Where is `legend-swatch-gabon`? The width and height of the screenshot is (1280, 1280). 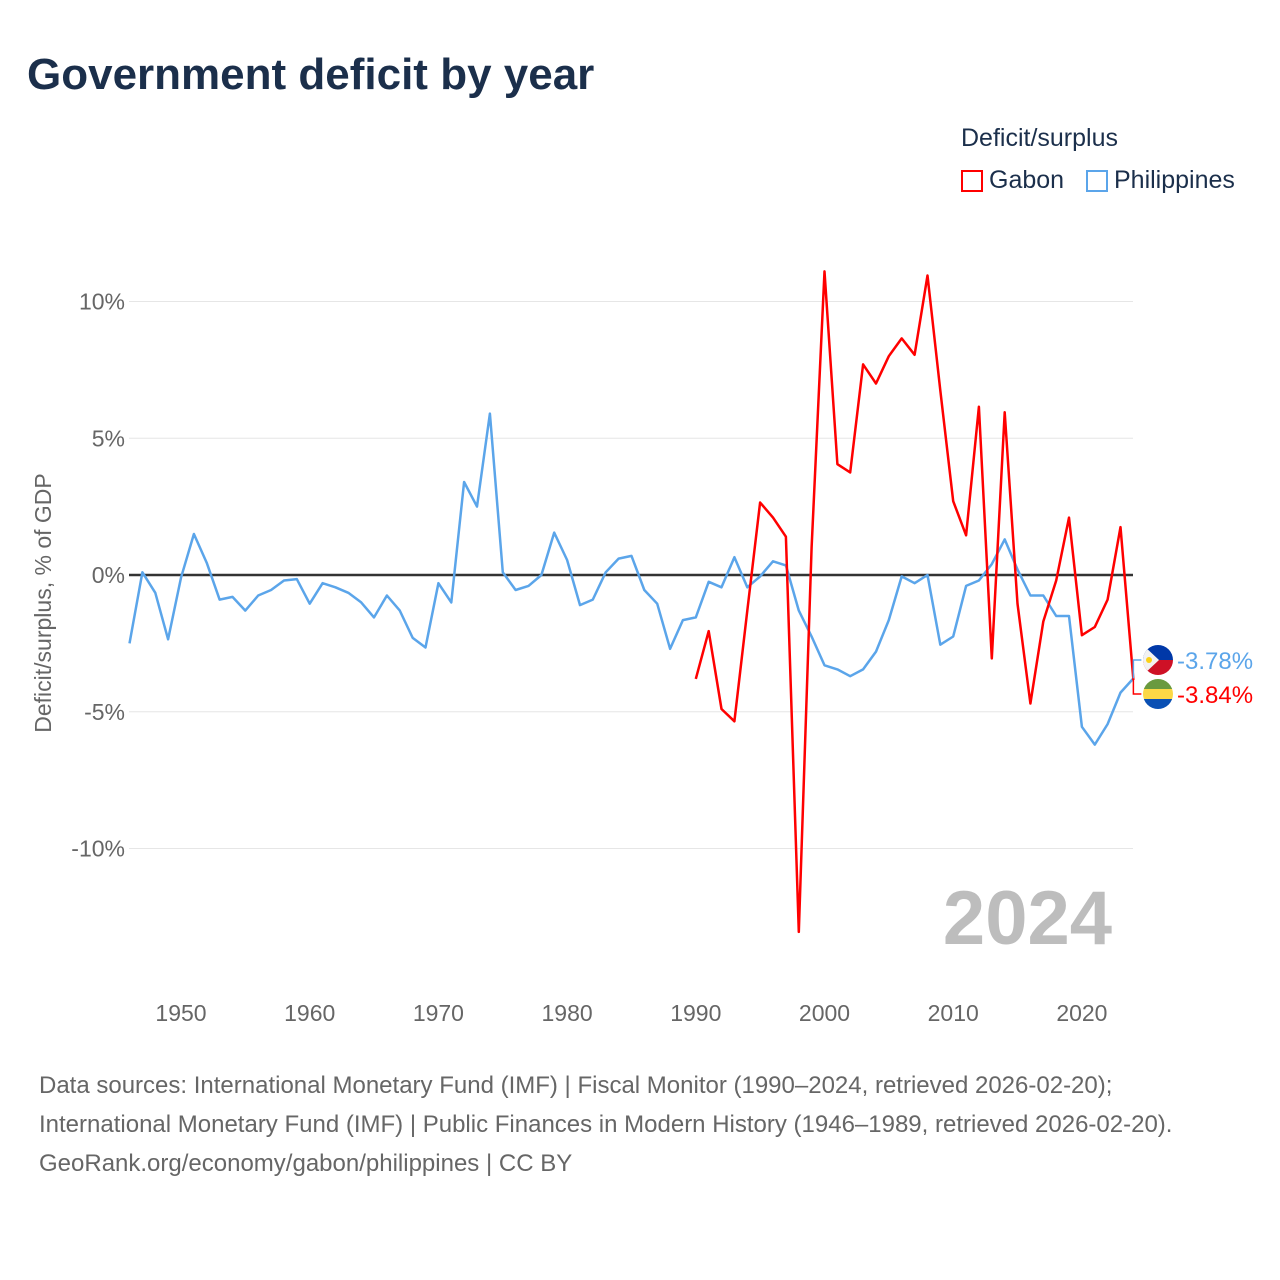
legend-swatch-gabon is located at coordinates (972, 180).